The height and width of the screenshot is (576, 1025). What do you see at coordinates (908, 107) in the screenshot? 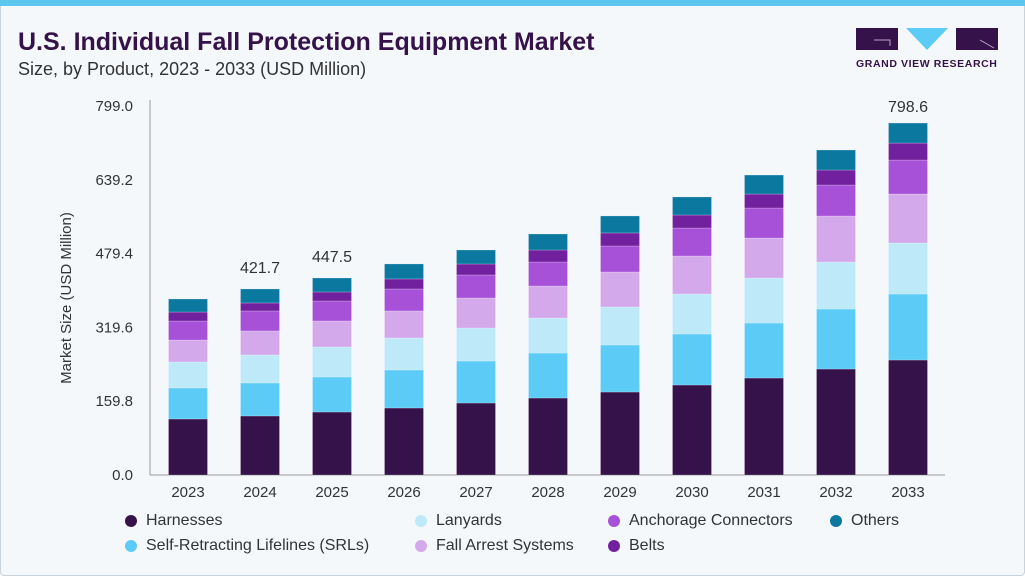
I see `total-label: 798.6` at bounding box center [908, 107].